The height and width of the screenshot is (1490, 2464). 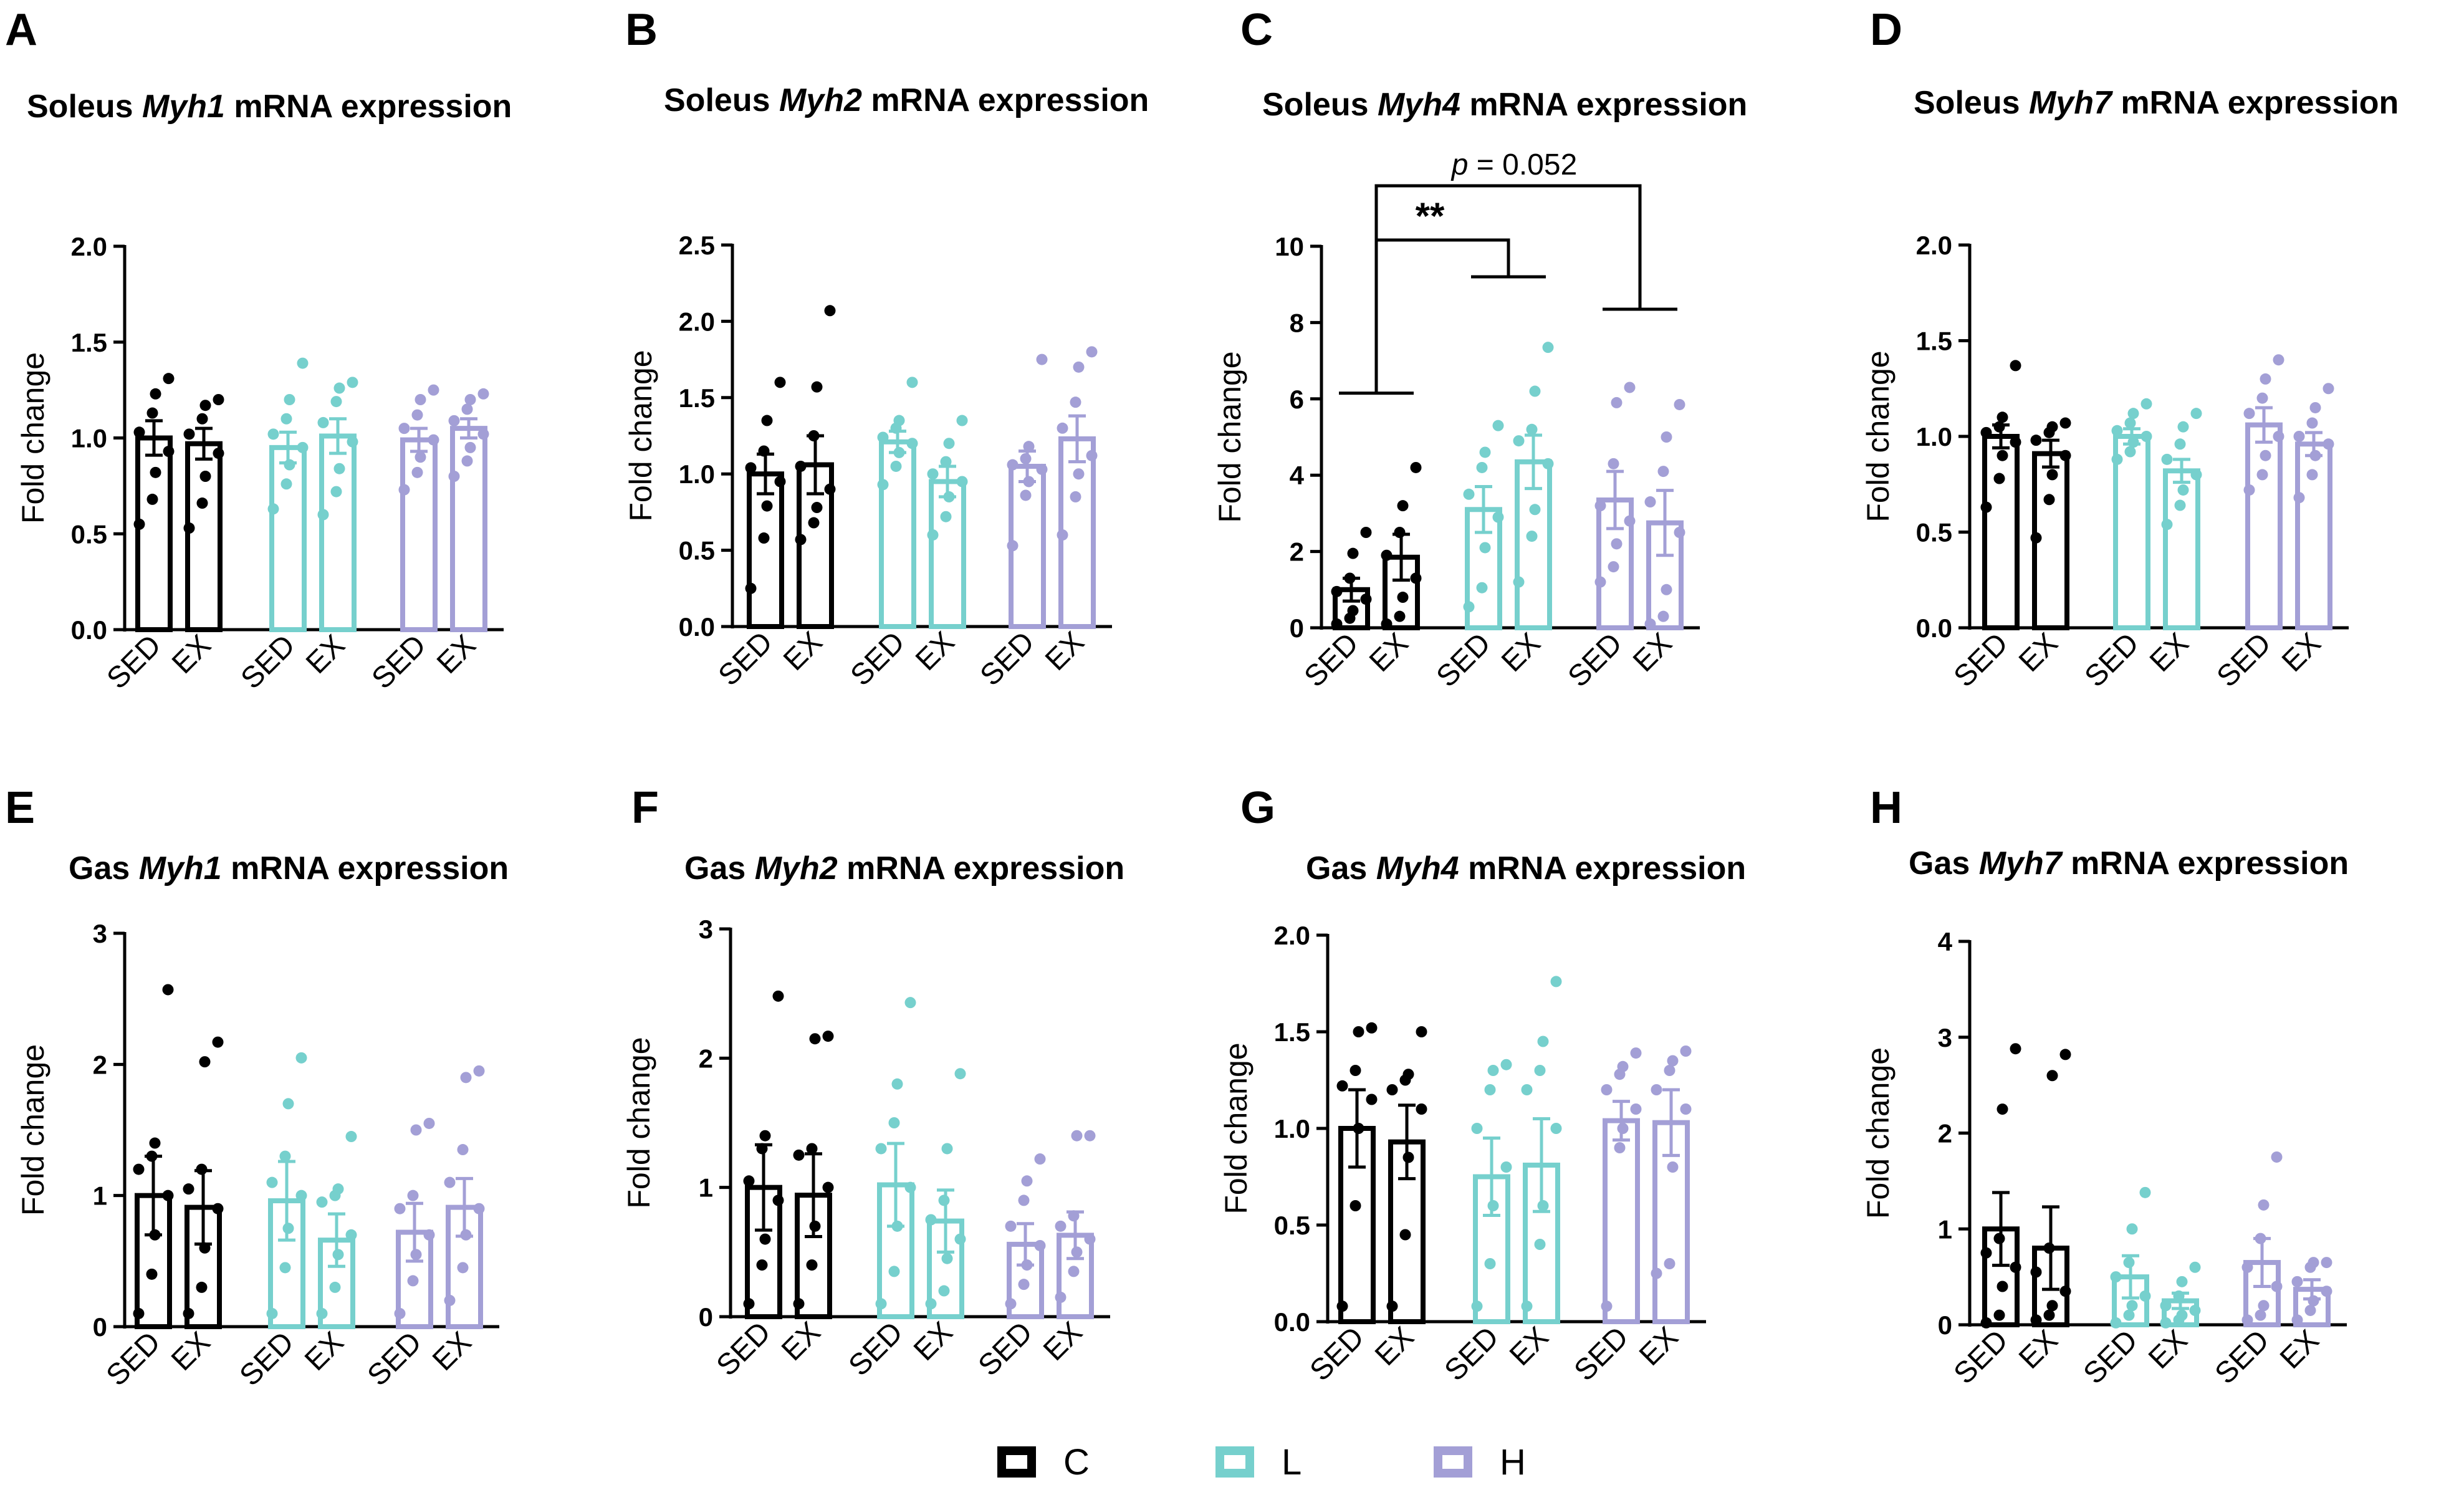 I want to click on y-tick-label: 1.0, so click(x=1934, y=436).